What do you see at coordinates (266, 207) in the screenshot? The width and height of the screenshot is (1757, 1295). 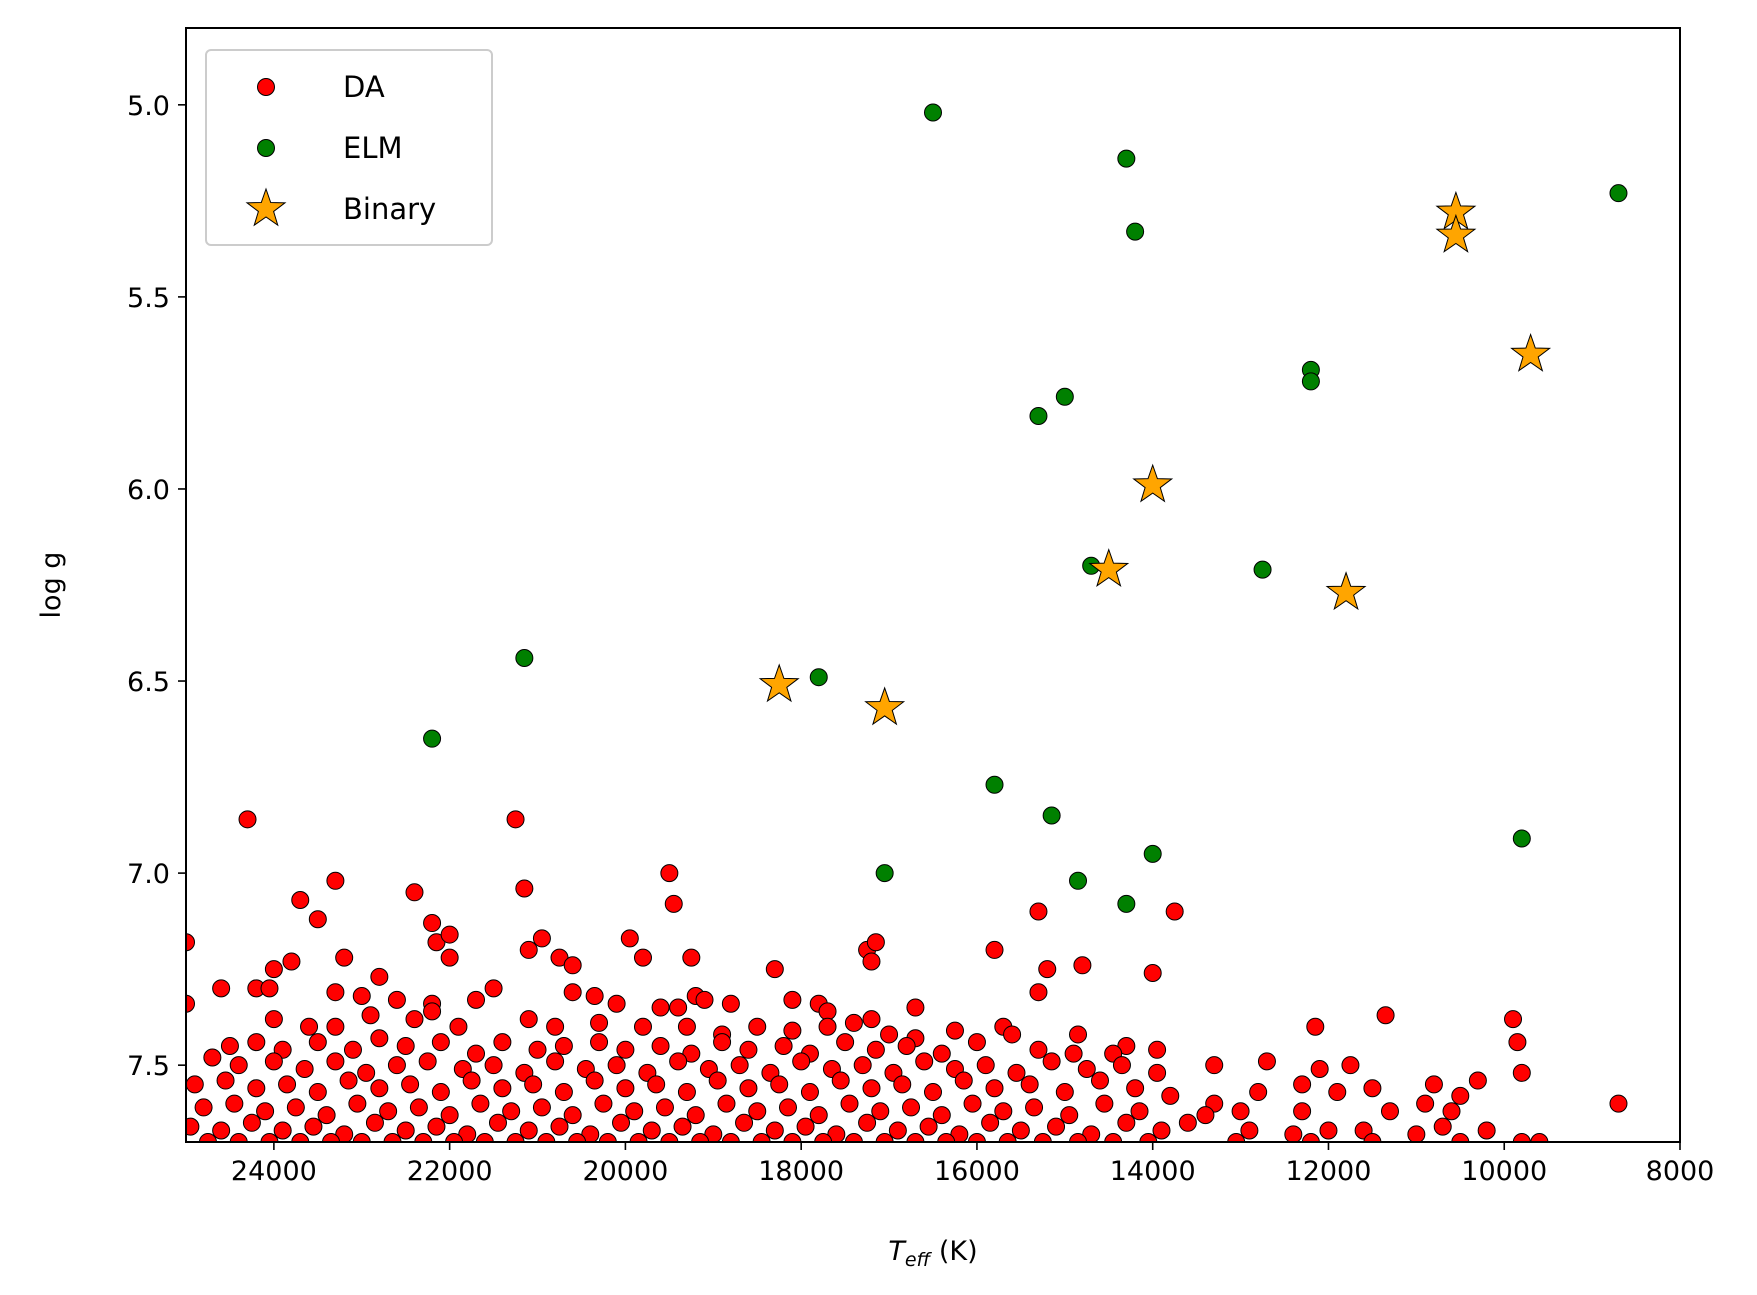 I see `legend-marker-binary` at bounding box center [266, 207].